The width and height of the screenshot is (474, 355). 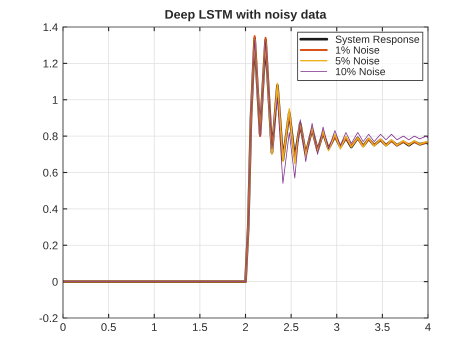 What do you see at coordinates (337, 327) in the screenshot?
I see `x-tick-label: 3` at bounding box center [337, 327].